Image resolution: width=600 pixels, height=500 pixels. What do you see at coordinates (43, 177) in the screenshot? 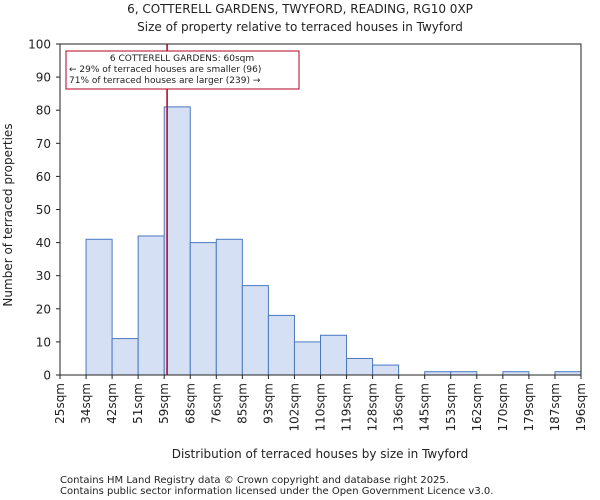
I see `y-tick-label: 60` at bounding box center [43, 177].